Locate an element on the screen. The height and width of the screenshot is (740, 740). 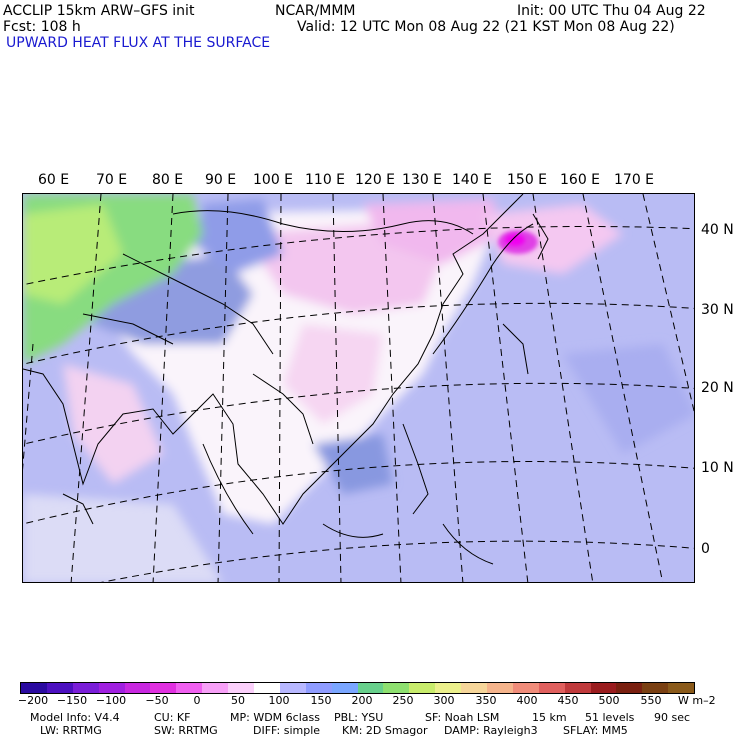
lat-label: 10 N is located at coordinates (717, 468).